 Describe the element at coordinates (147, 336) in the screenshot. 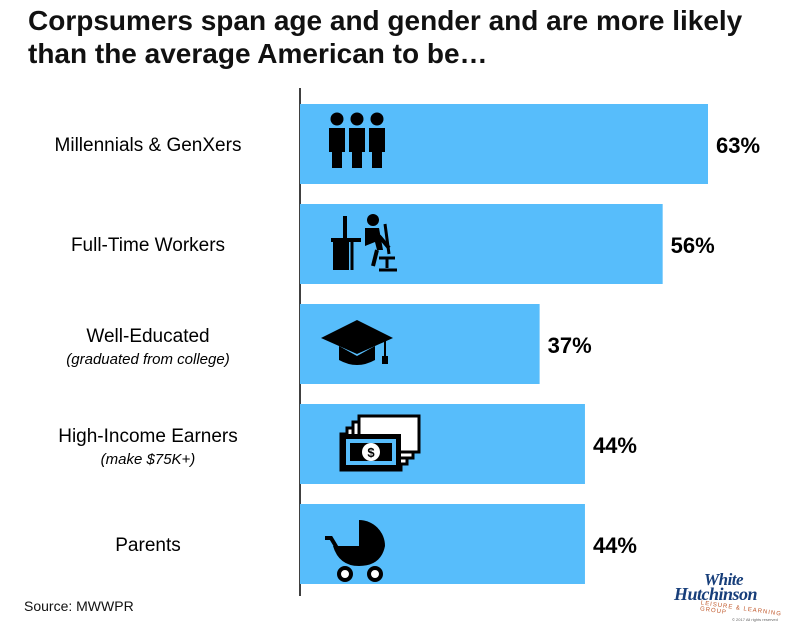

I see `category-label: Well-Educated` at that location.